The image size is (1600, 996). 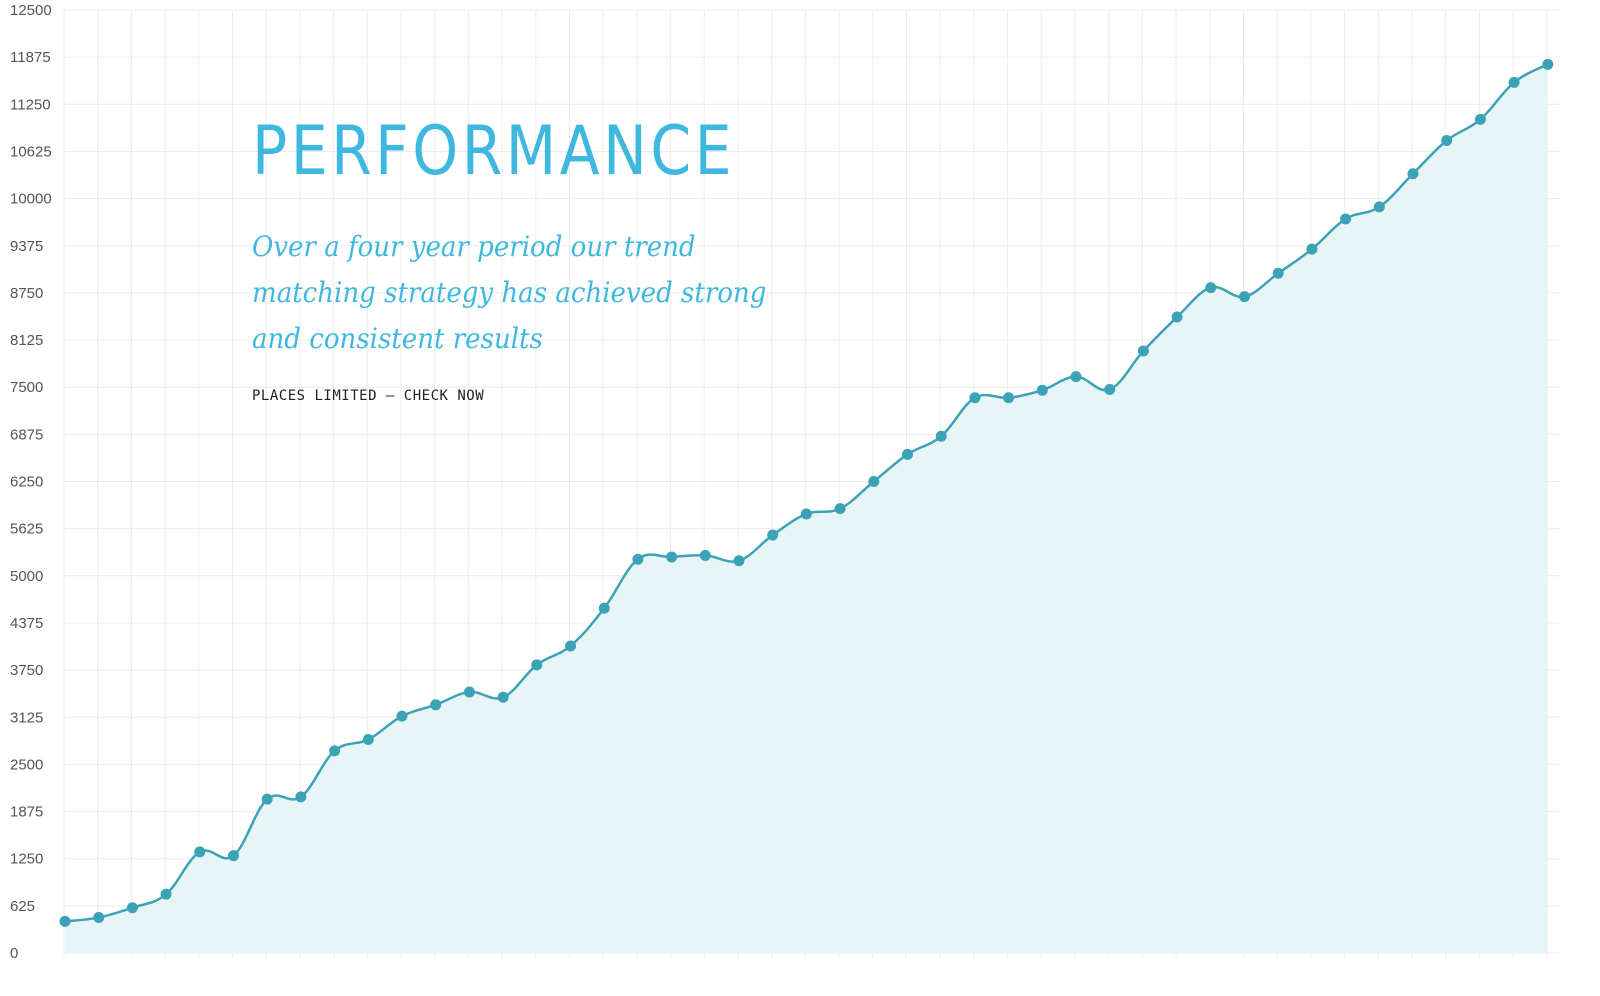 What do you see at coordinates (14, 953) in the screenshot?
I see `y-tick-label: 0` at bounding box center [14, 953].